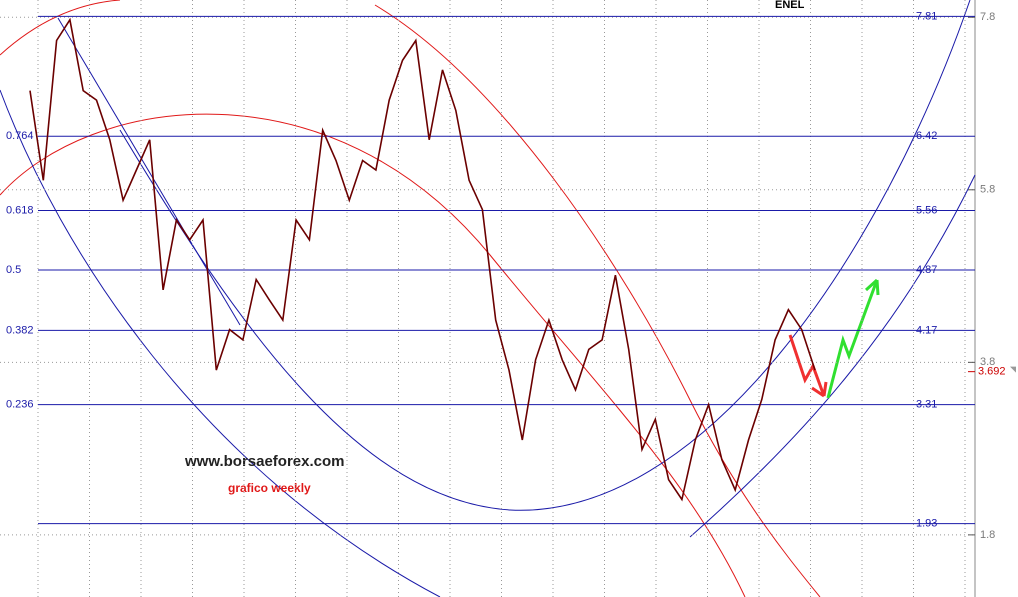 The width and height of the screenshot is (1018, 597). I want to click on fib-ratio: 0.382, so click(20, 330).